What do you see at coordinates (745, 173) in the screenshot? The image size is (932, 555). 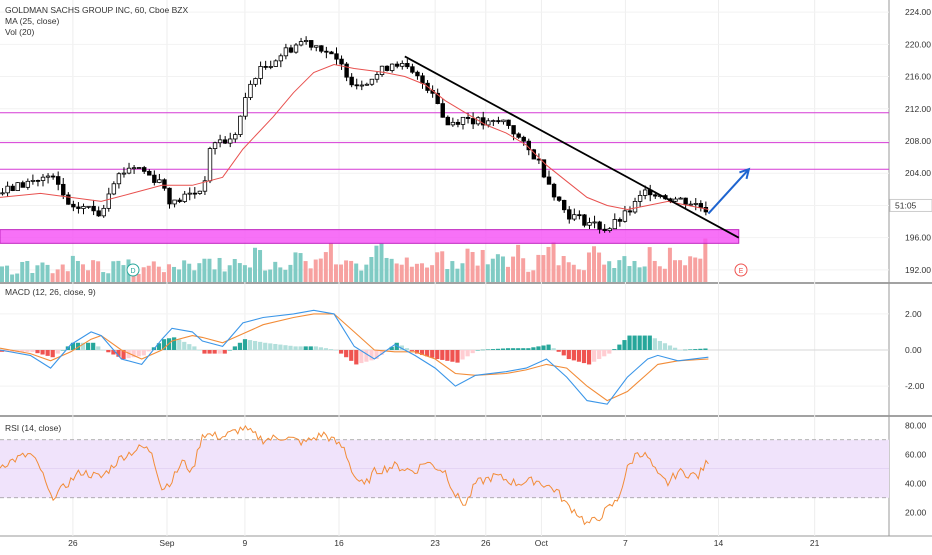 I see `projection-arrow-head` at bounding box center [745, 173].